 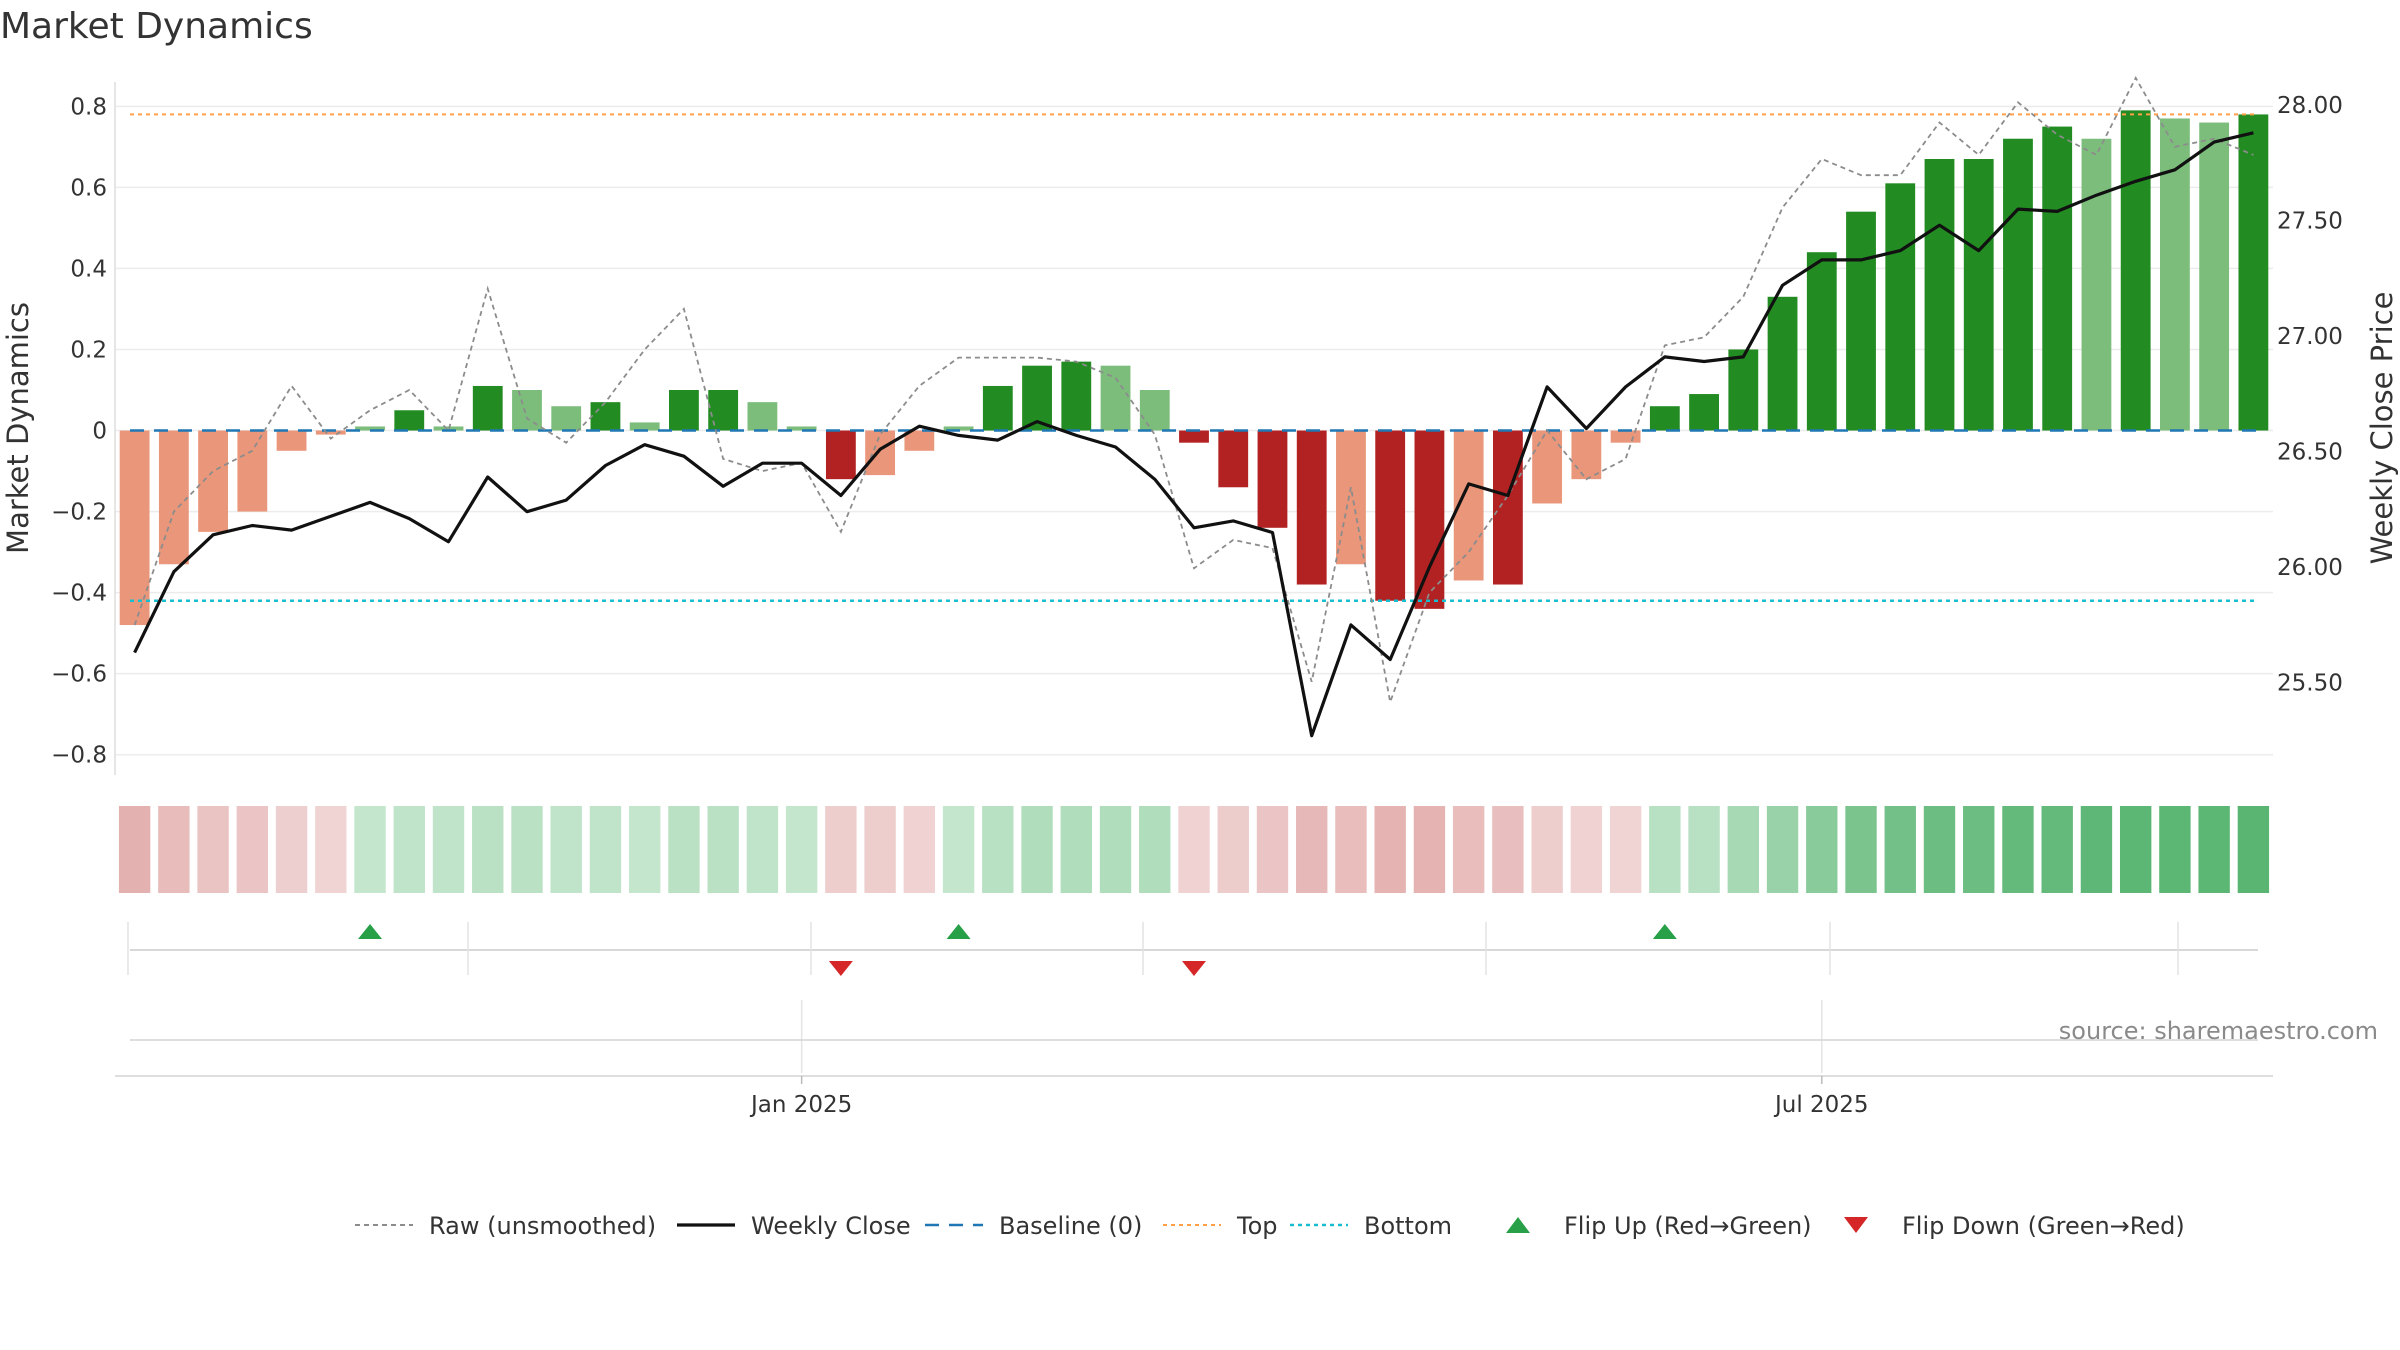 What do you see at coordinates (156, 26) in the screenshot?
I see `chart-title: Market Dynamics` at bounding box center [156, 26].